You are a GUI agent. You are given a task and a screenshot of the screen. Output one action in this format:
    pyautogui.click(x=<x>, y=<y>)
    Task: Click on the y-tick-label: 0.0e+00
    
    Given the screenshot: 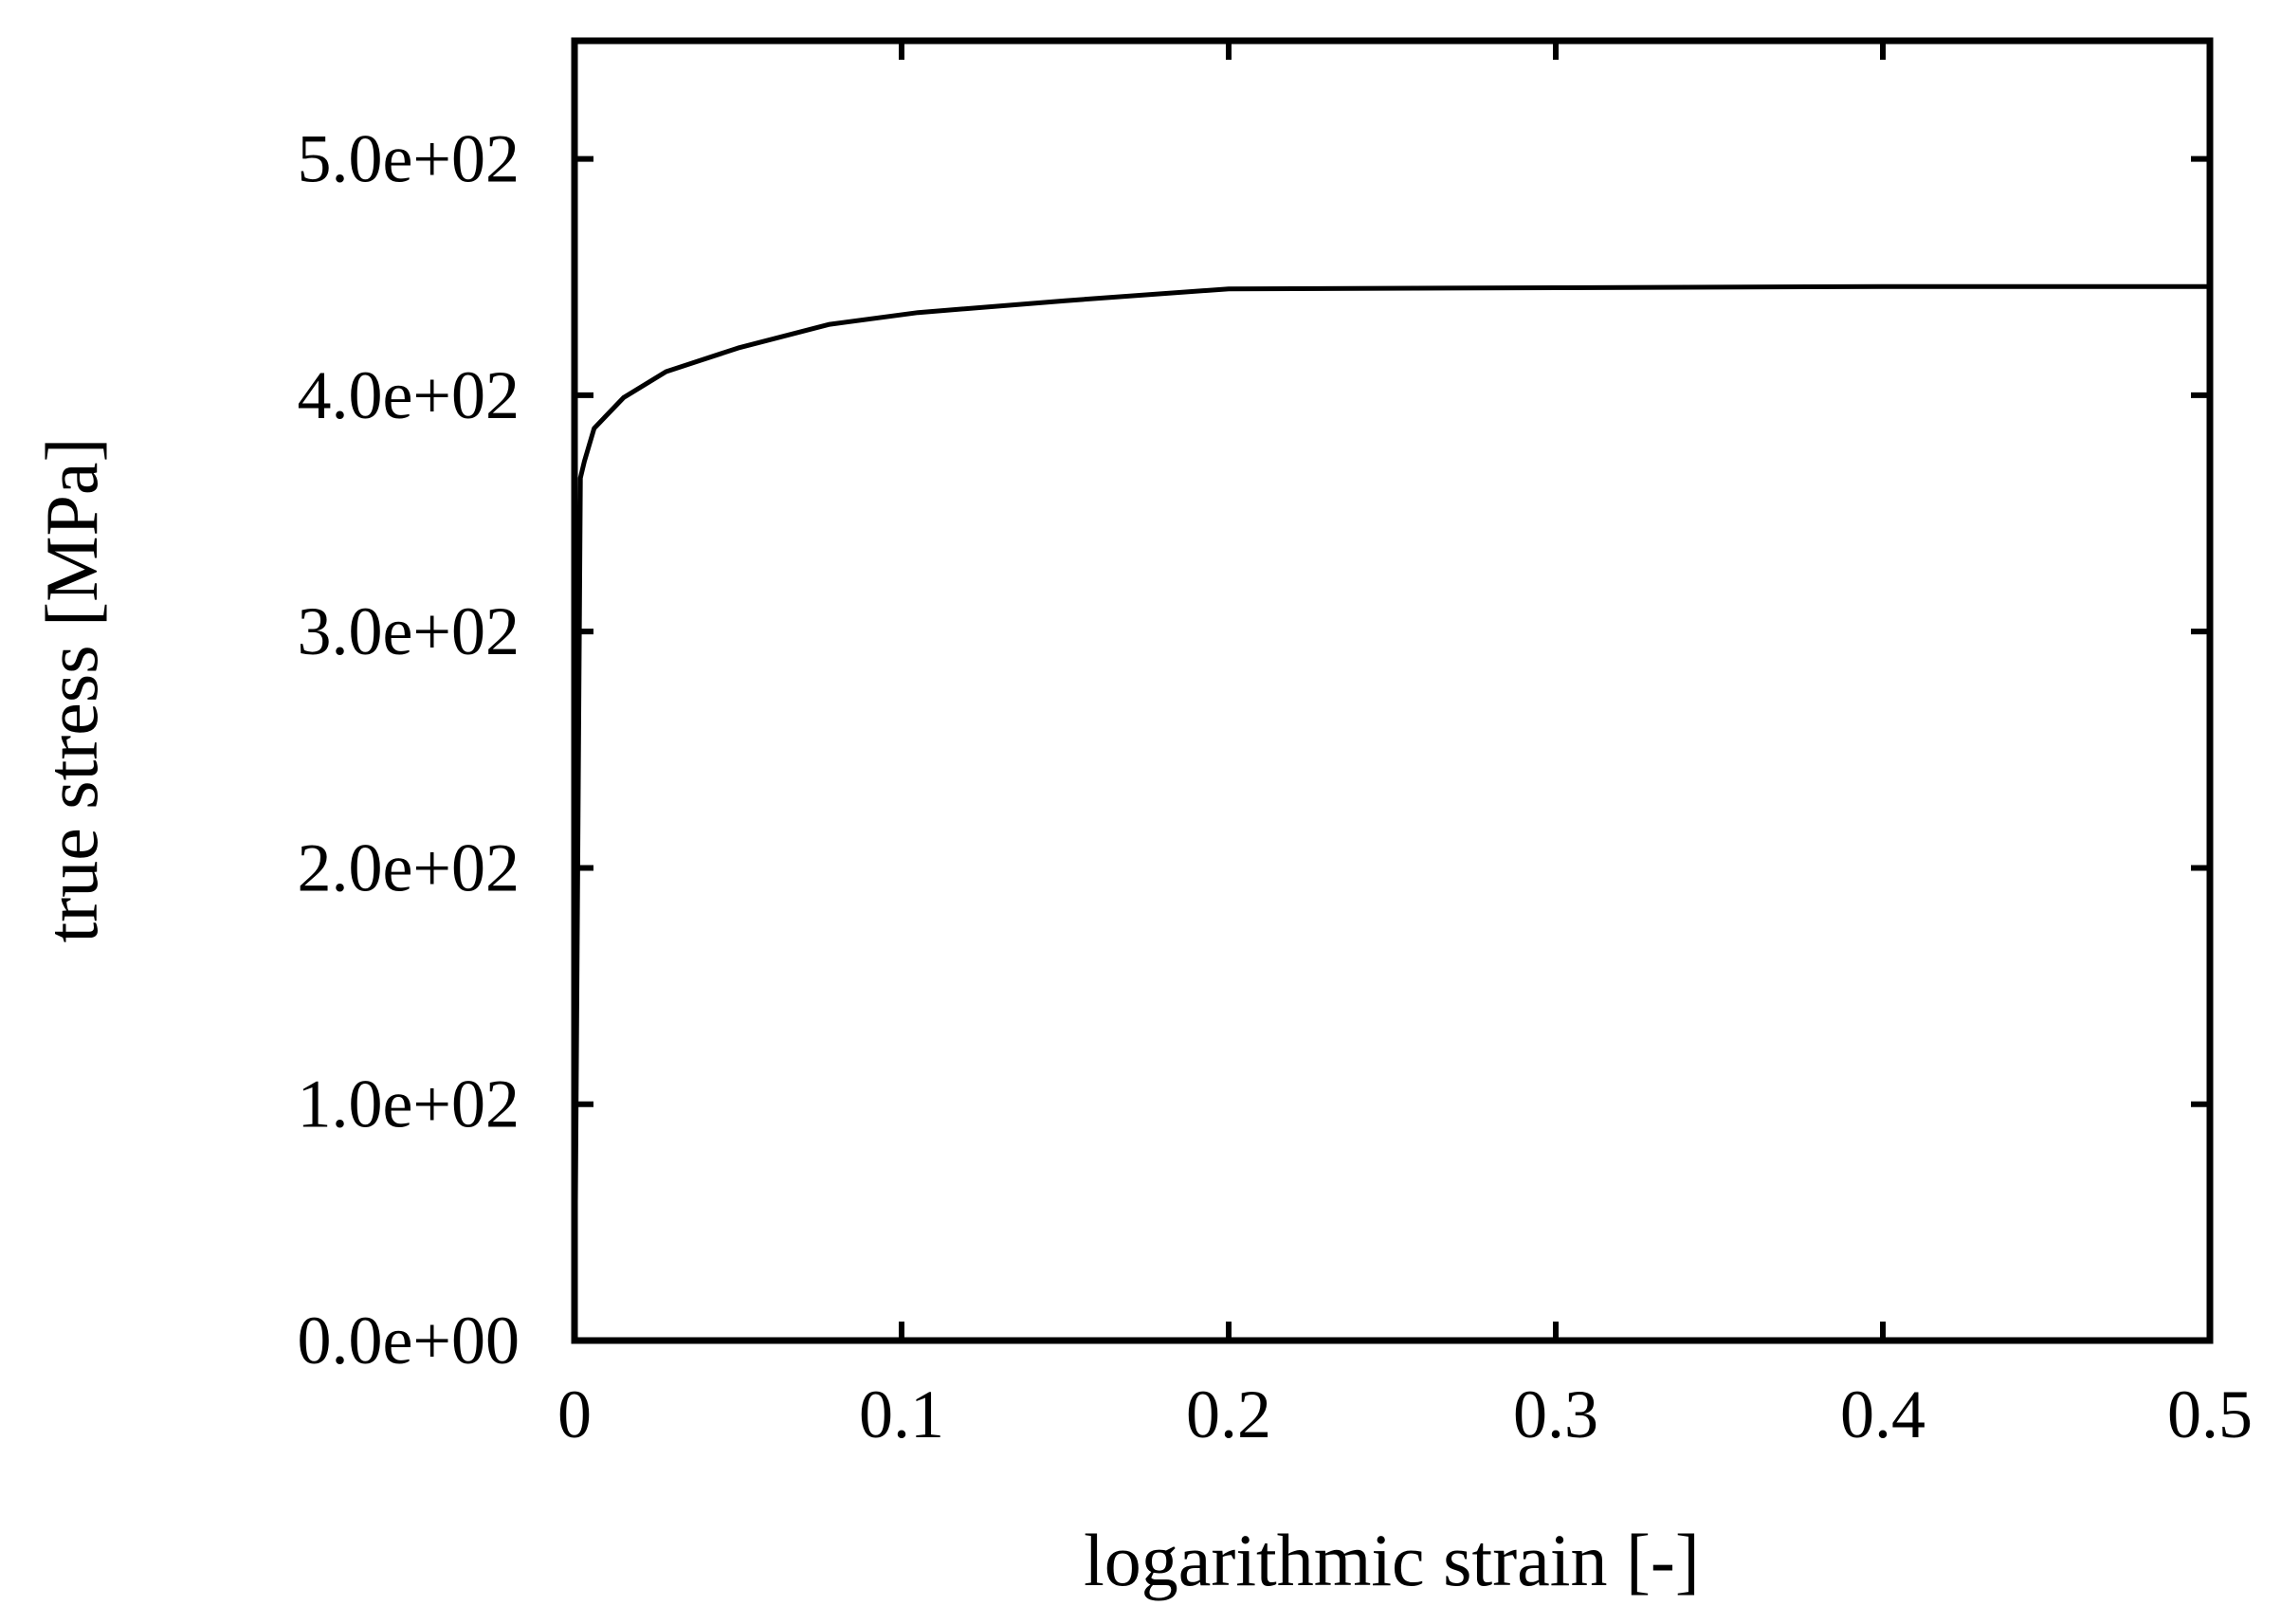 What is the action you would take?
    pyautogui.click(x=408, y=1340)
    